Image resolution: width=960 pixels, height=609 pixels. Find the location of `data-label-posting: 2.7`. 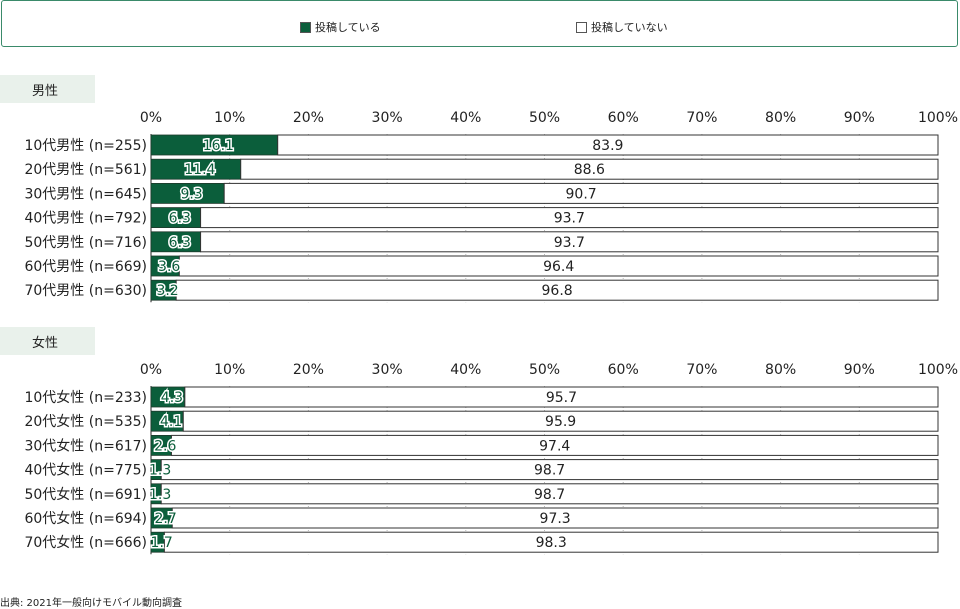

data-label-posting: 2.7 is located at coordinates (165, 519).